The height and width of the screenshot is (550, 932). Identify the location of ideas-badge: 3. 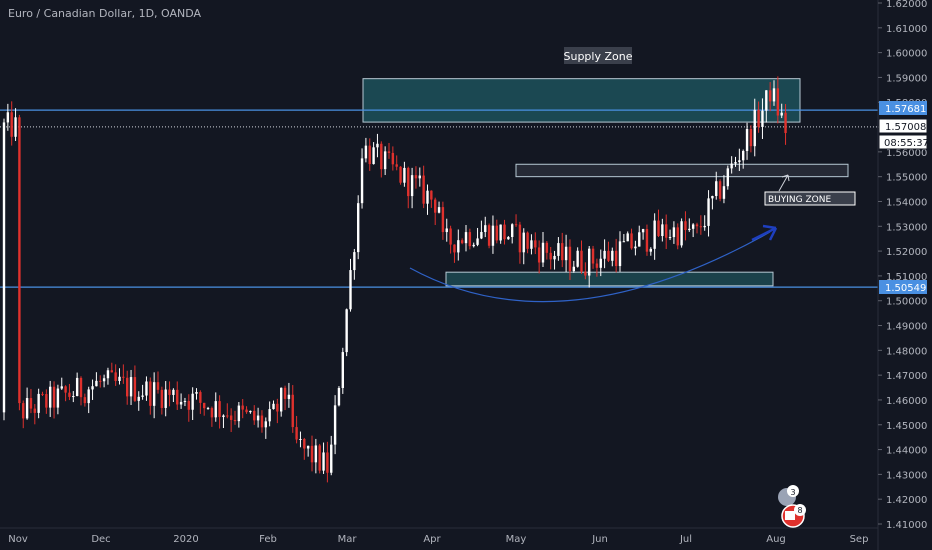
(788, 495).